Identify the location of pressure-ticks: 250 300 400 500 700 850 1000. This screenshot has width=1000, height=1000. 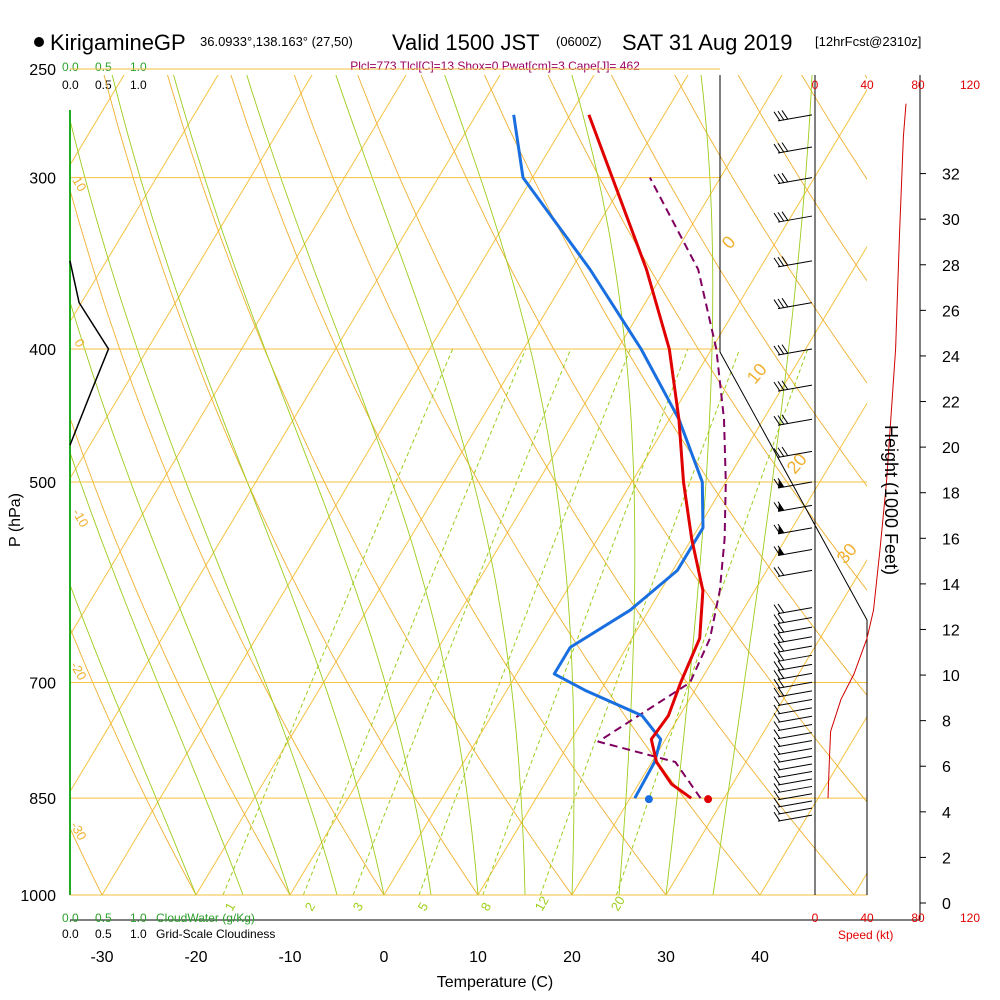
(38, 483).